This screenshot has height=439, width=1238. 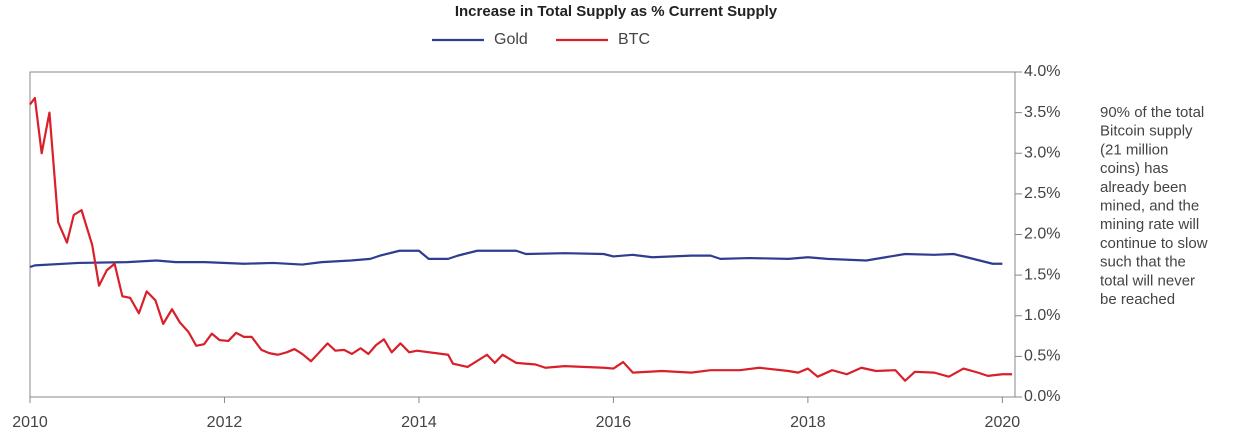 What do you see at coordinates (1146, 131) in the screenshot?
I see `annotation: Bitcoin supply` at bounding box center [1146, 131].